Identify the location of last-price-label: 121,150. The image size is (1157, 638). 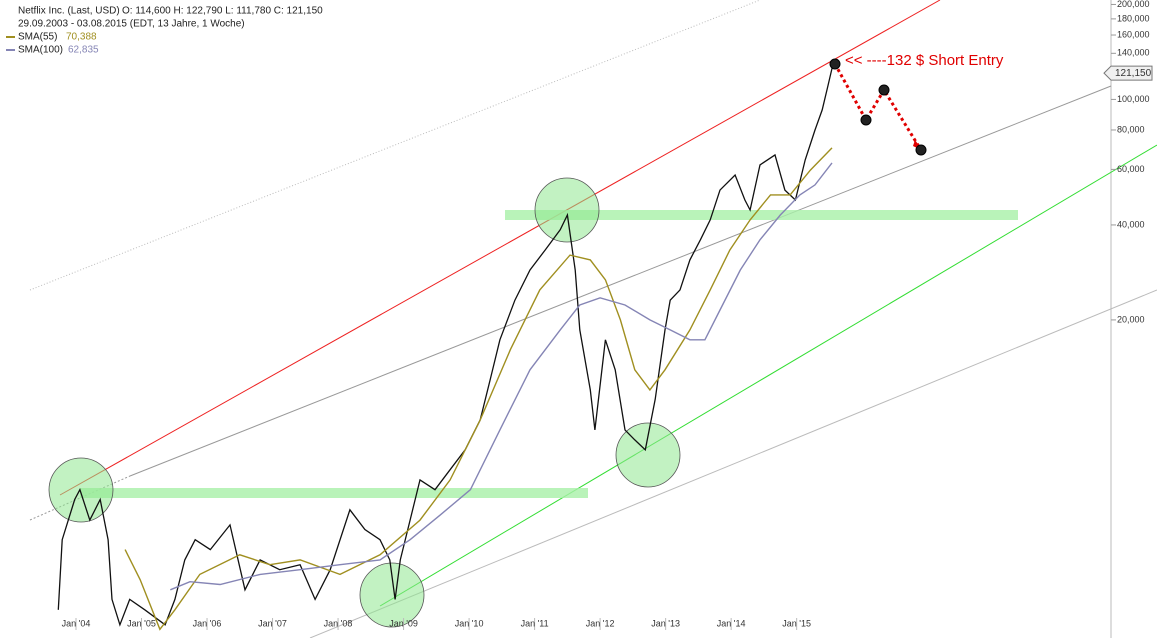
(1133, 73).